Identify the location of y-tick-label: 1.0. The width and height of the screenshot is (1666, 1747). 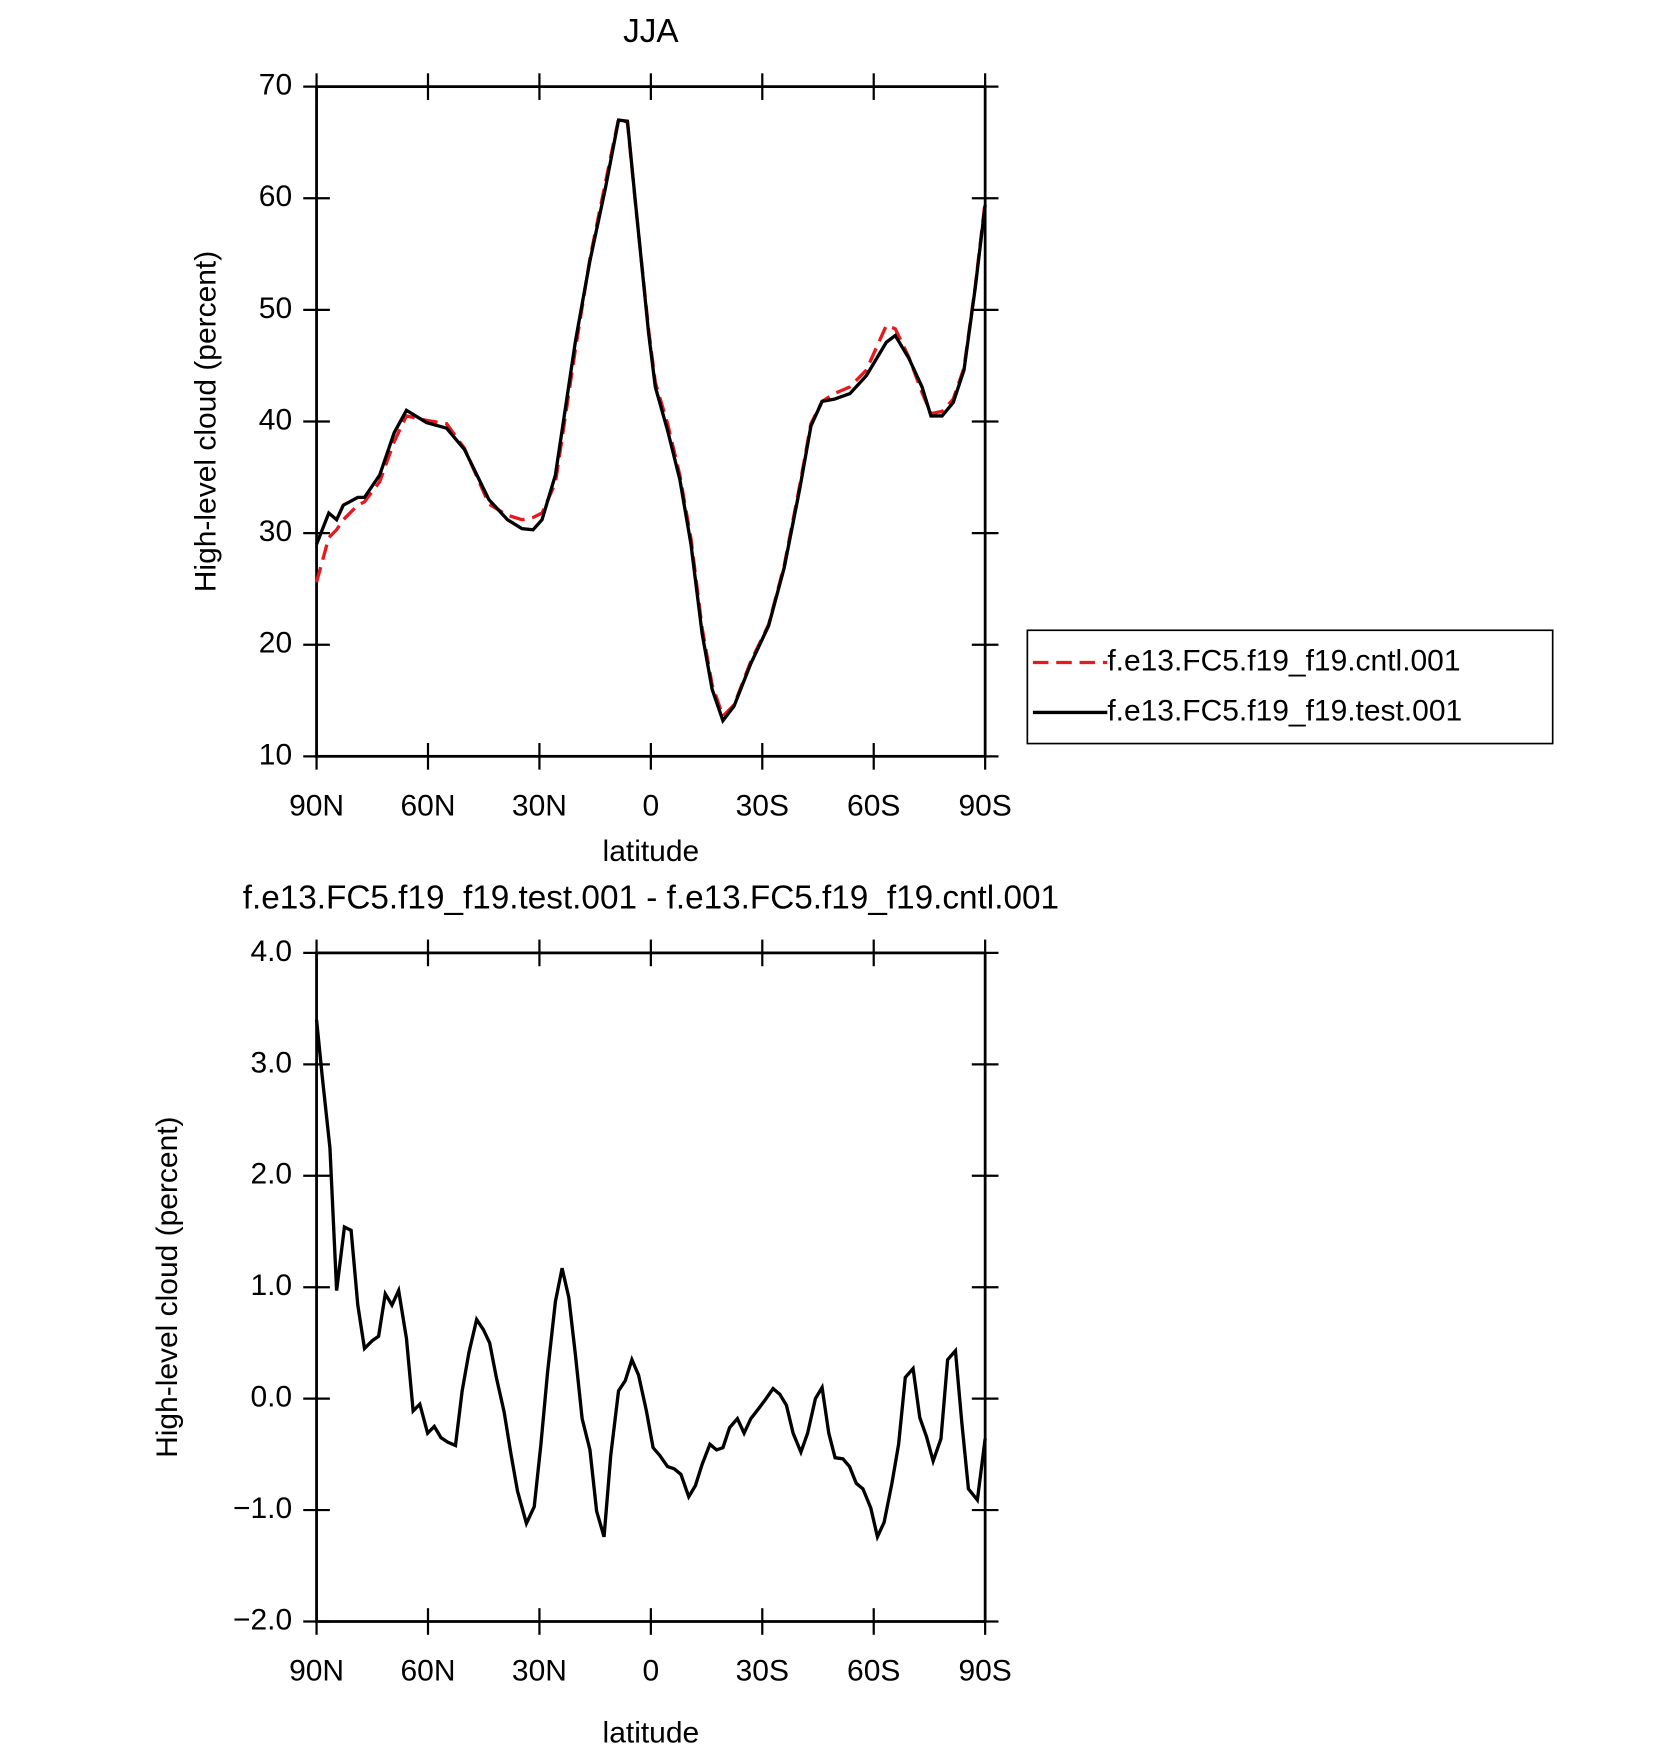
(271, 1285).